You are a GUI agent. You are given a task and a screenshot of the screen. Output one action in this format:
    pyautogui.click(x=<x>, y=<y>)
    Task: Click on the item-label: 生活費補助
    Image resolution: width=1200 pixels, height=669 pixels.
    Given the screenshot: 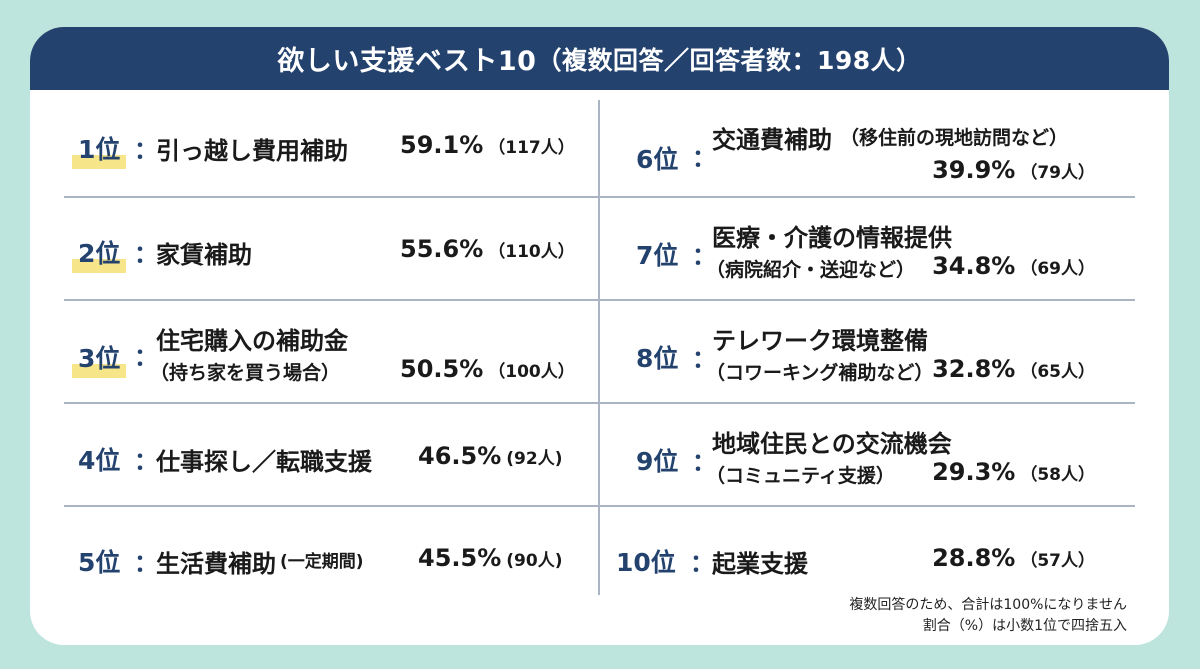 What is the action you would take?
    pyautogui.click(x=216, y=564)
    